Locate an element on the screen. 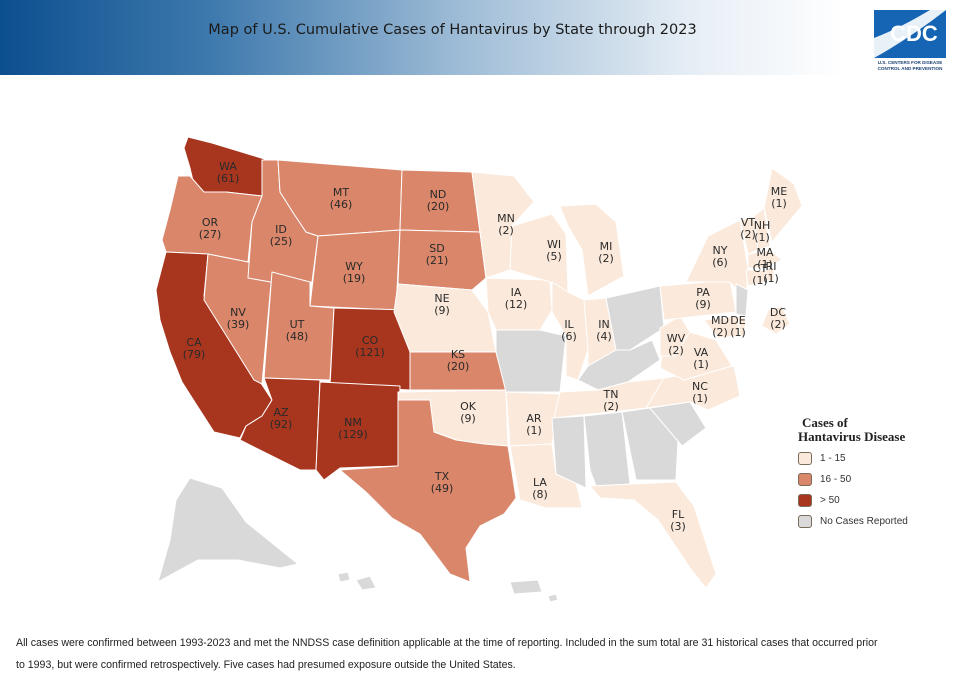 This screenshot has height=683, width=959. state-label-ct: CT is located at coordinates (760, 268).